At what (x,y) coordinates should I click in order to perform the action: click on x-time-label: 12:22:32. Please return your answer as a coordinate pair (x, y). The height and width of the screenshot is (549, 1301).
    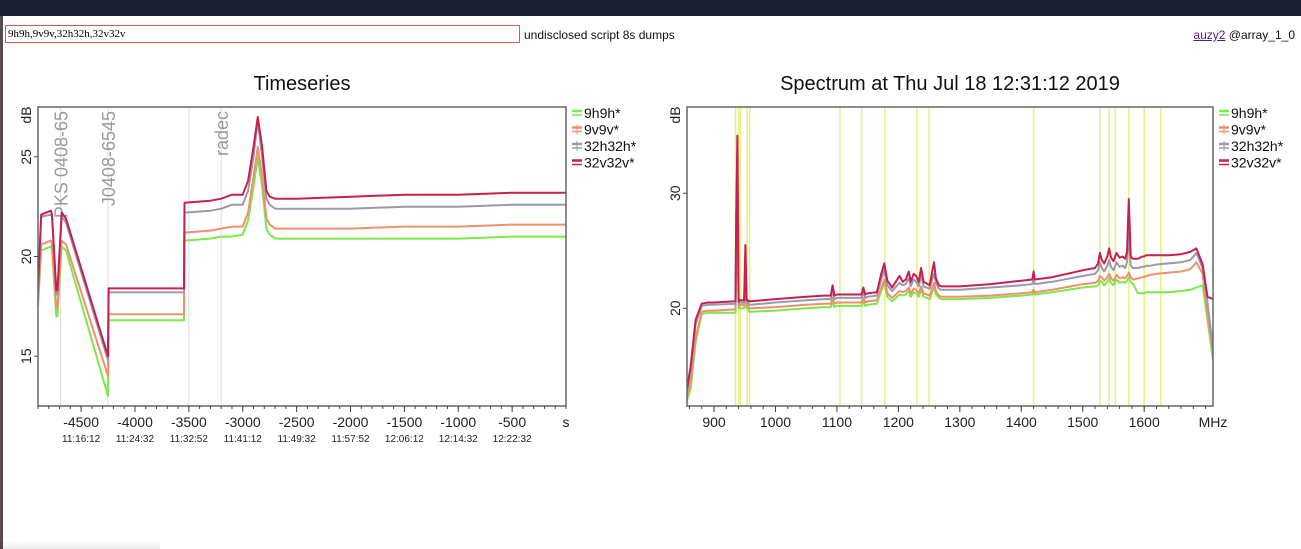
    Looking at the image, I should click on (512, 439).